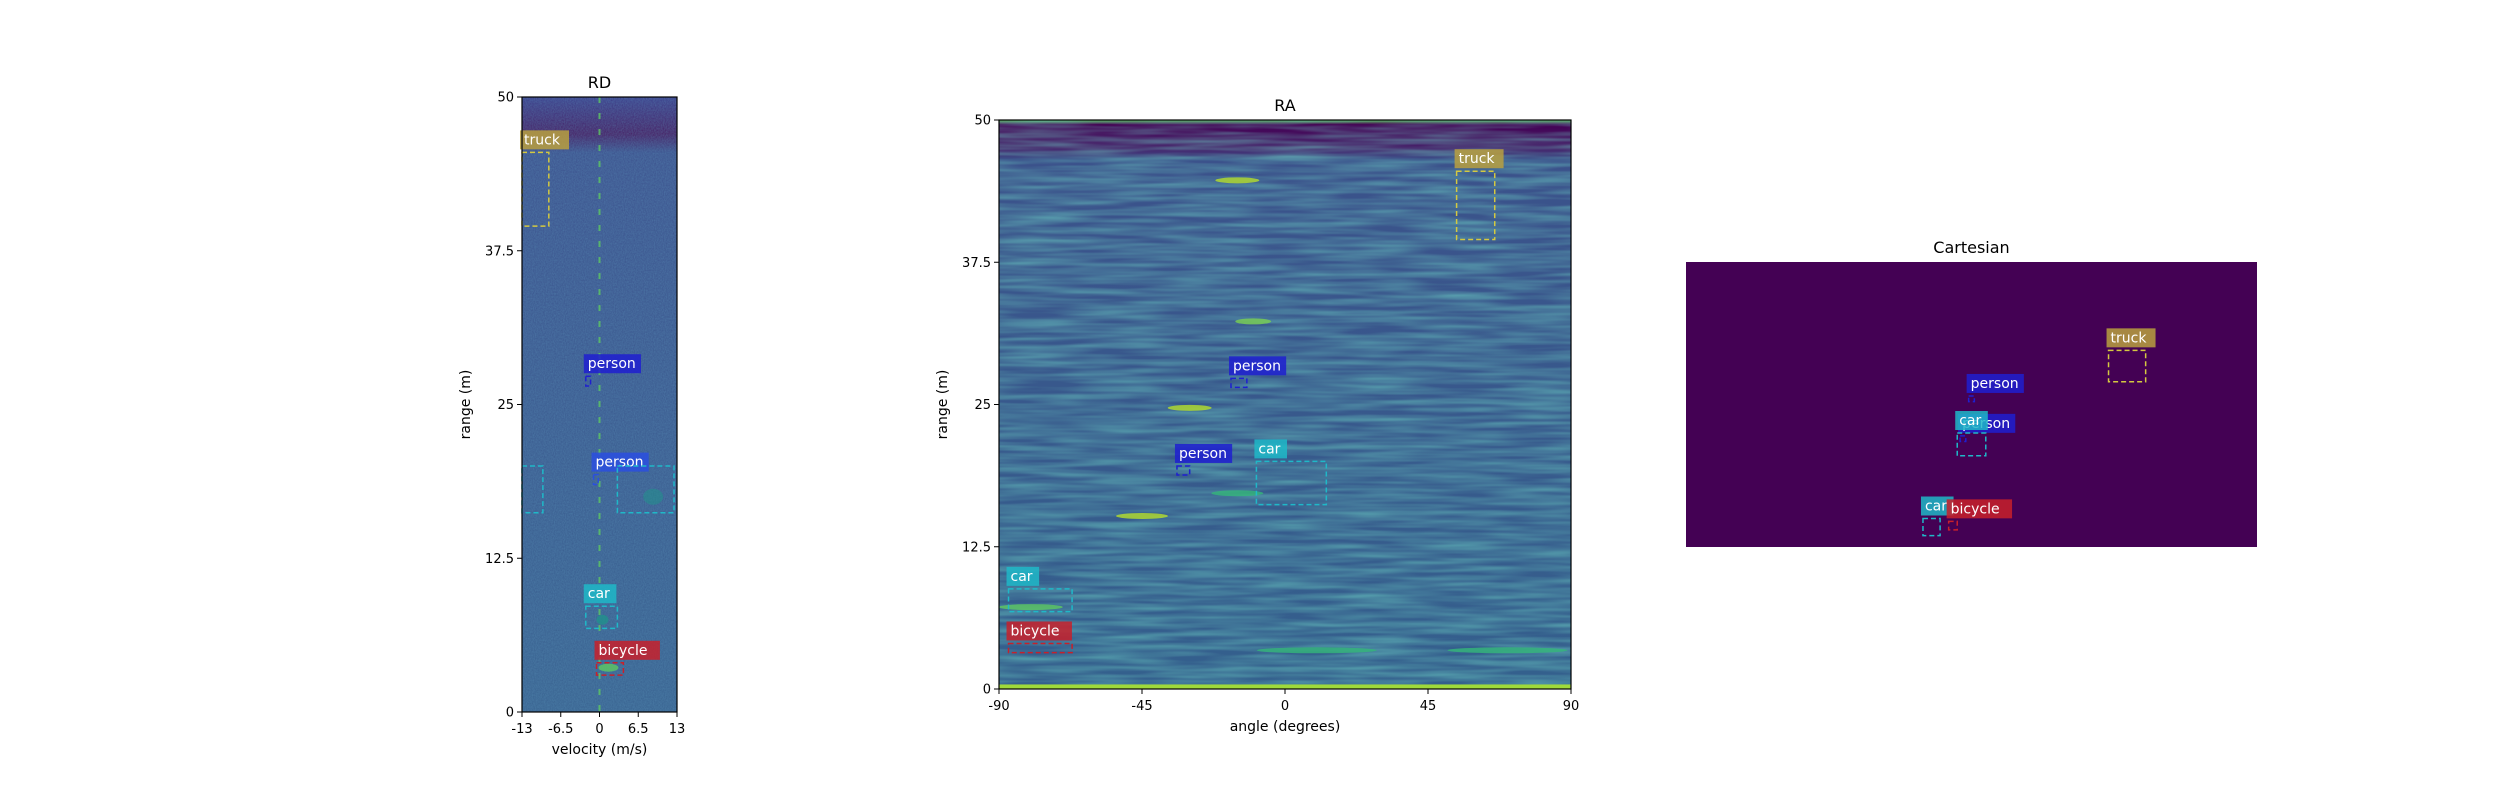  What do you see at coordinates (998, 706) in the screenshot?
I see `x-tick-label: -90` at bounding box center [998, 706].